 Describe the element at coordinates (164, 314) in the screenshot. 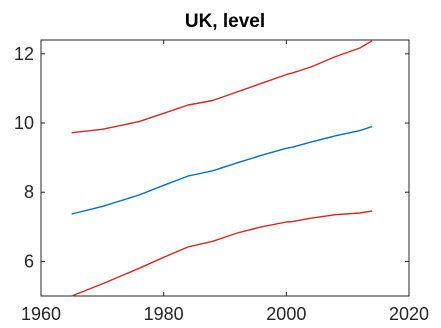

I see `x-tick-label: 1980` at that location.